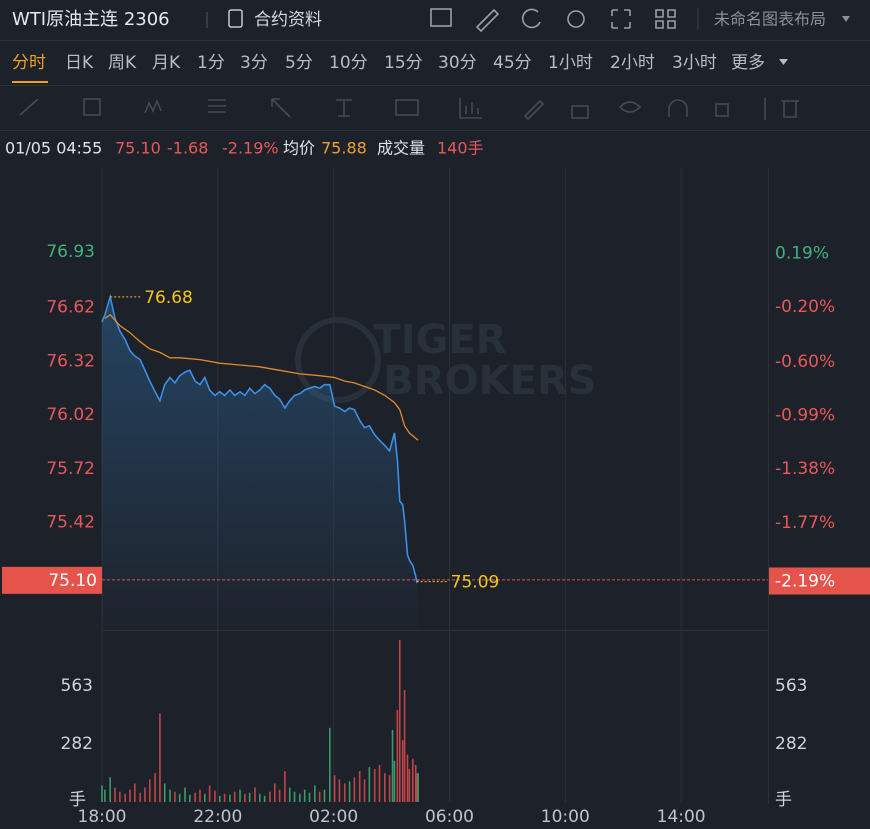 The width and height of the screenshot is (870, 829). What do you see at coordinates (338, 360) in the screenshot?
I see `watermark-logo` at bounding box center [338, 360].